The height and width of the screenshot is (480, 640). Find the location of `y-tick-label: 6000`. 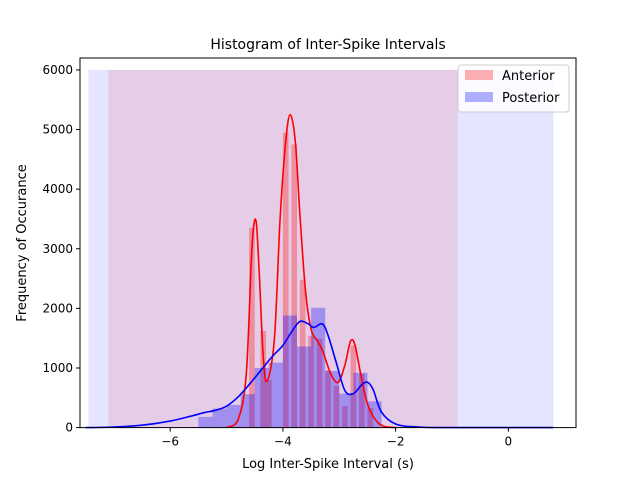

y-tick-label: 6000 is located at coordinates (57, 70).